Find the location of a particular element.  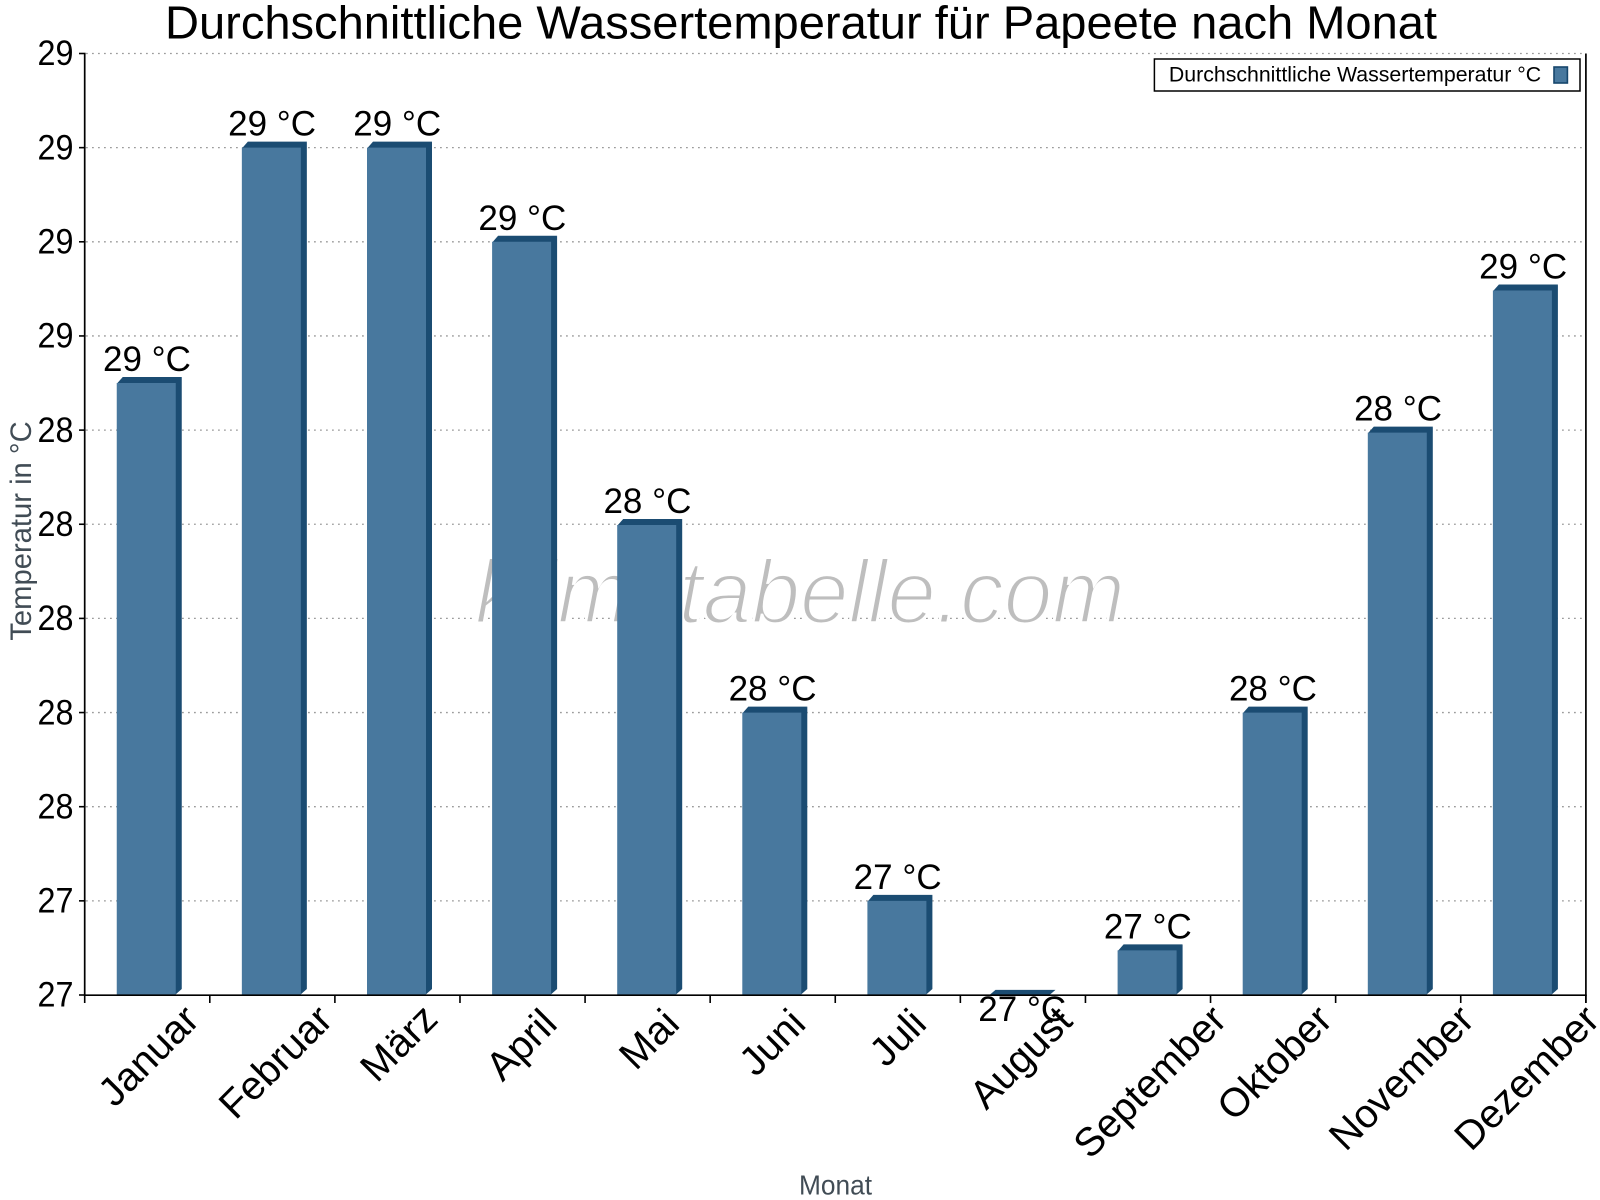

svg-text: Monat is located at coordinates (835, 1184).